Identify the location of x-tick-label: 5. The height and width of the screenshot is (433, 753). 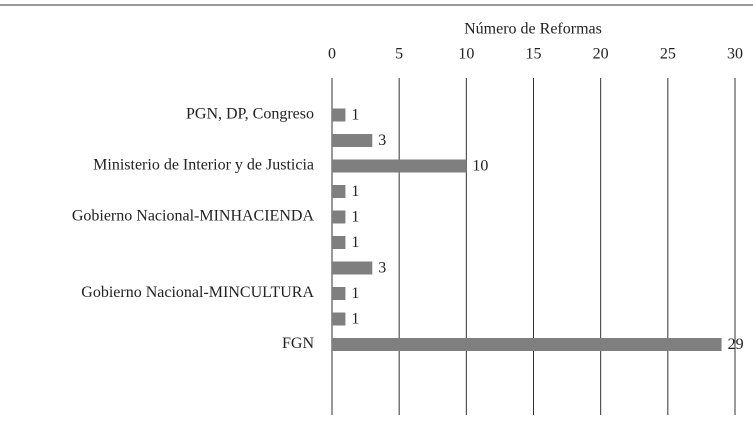
(399, 54).